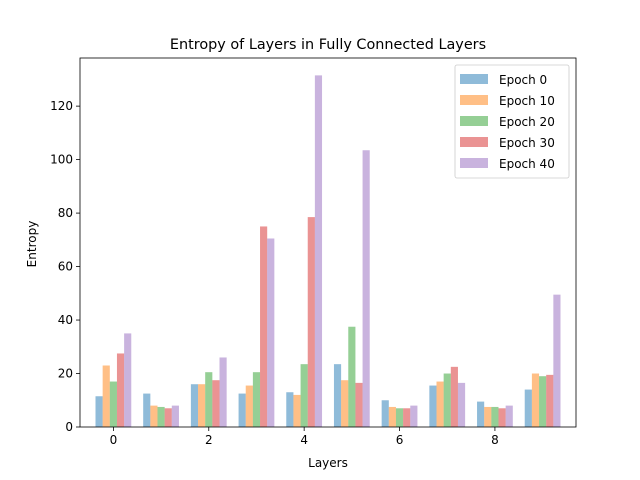 This screenshot has height=480, width=640. What do you see at coordinates (223, 392) in the screenshot?
I see `bar-series4-layer2` at bounding box center [223, 392].